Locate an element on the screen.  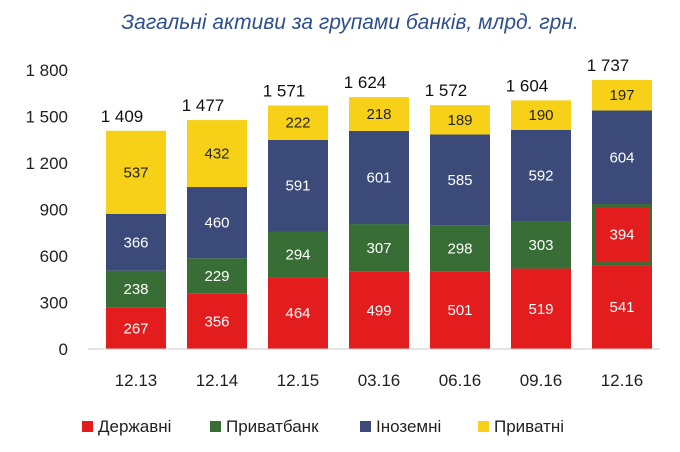
data-label: 501 is located at coordinates (459, 310).